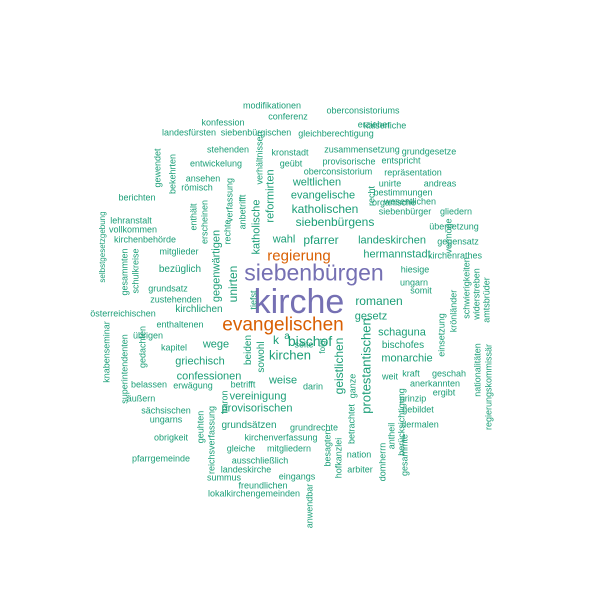  I want to click on word-kirchenverfassung: kirchenverfassung, so click(281, 437).